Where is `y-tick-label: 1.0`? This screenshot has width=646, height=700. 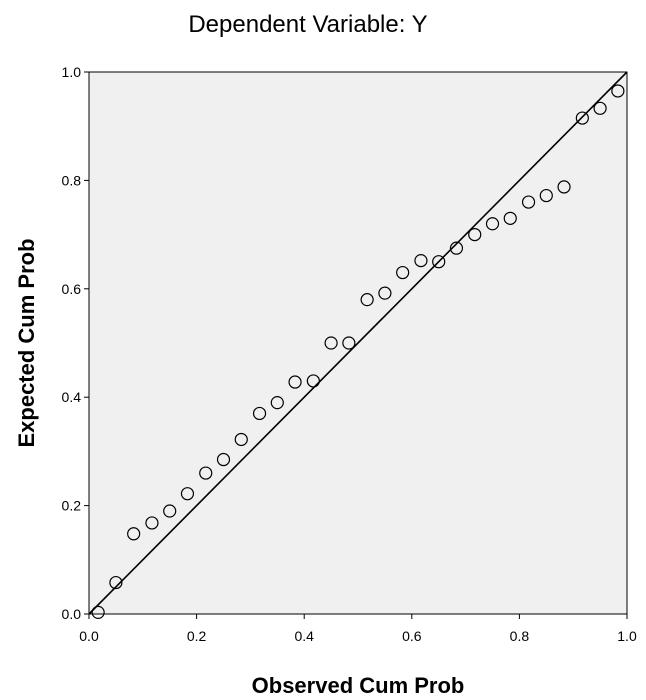
y-tick-label: 1.0 is located at coordinates (72, 72).